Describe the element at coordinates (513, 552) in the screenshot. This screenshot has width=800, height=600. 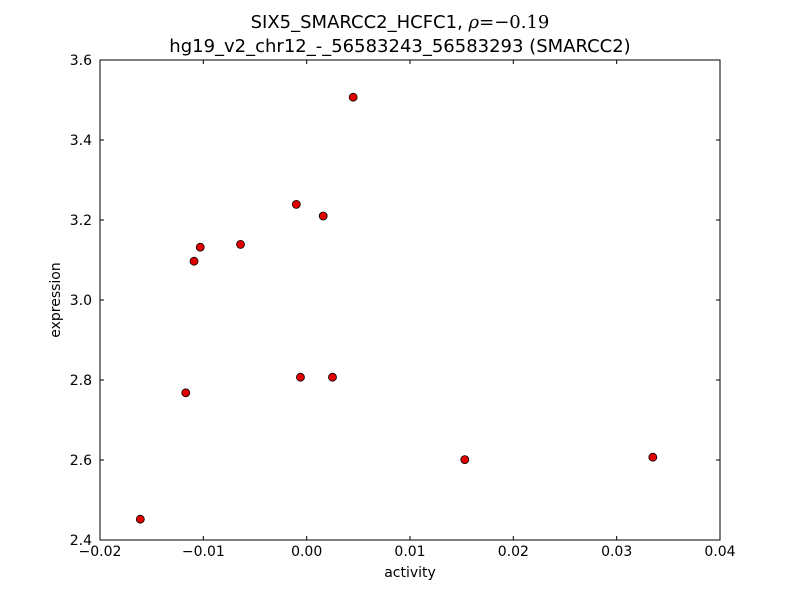
I see `x-tick-label: 0.02` at that location.